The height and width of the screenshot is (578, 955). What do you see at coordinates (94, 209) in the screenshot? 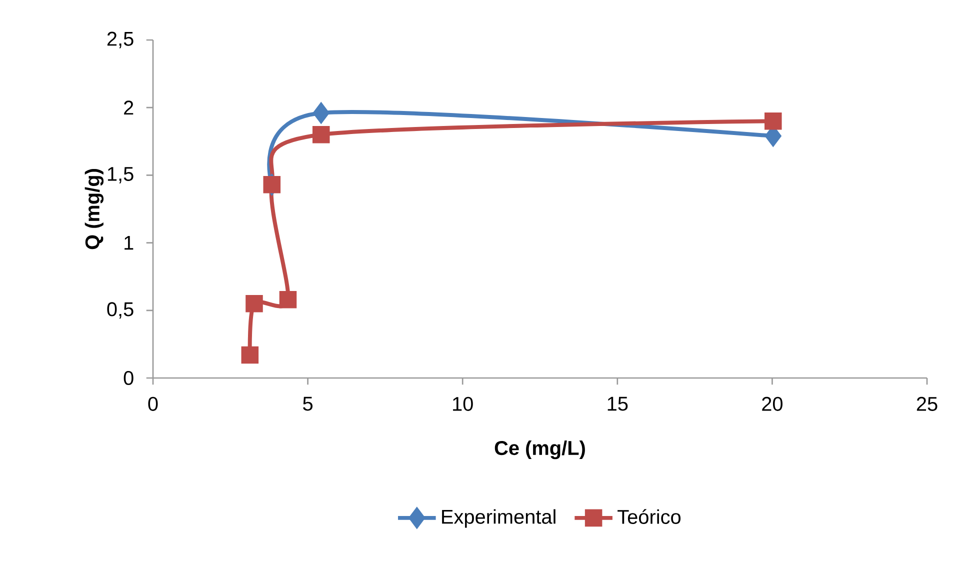
I see `y-axis-title: Q (mg/g)` at bounding box center [94, 209].